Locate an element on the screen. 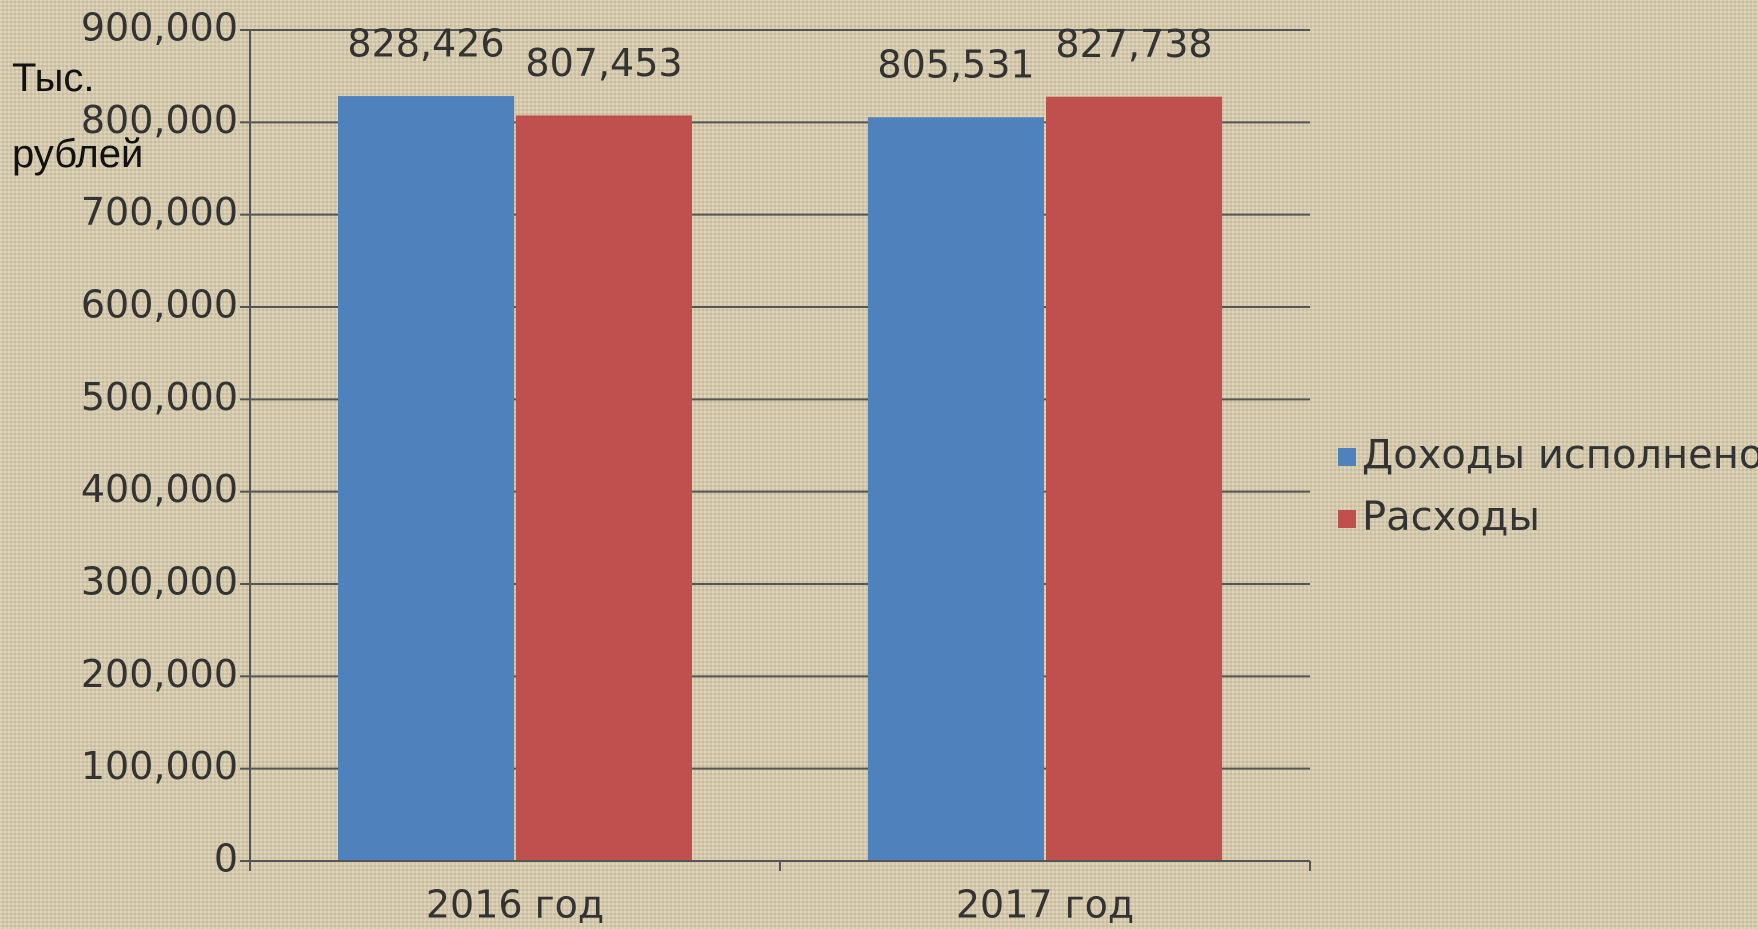  y-tick-label: 0 is located at coordinates (226, 859).